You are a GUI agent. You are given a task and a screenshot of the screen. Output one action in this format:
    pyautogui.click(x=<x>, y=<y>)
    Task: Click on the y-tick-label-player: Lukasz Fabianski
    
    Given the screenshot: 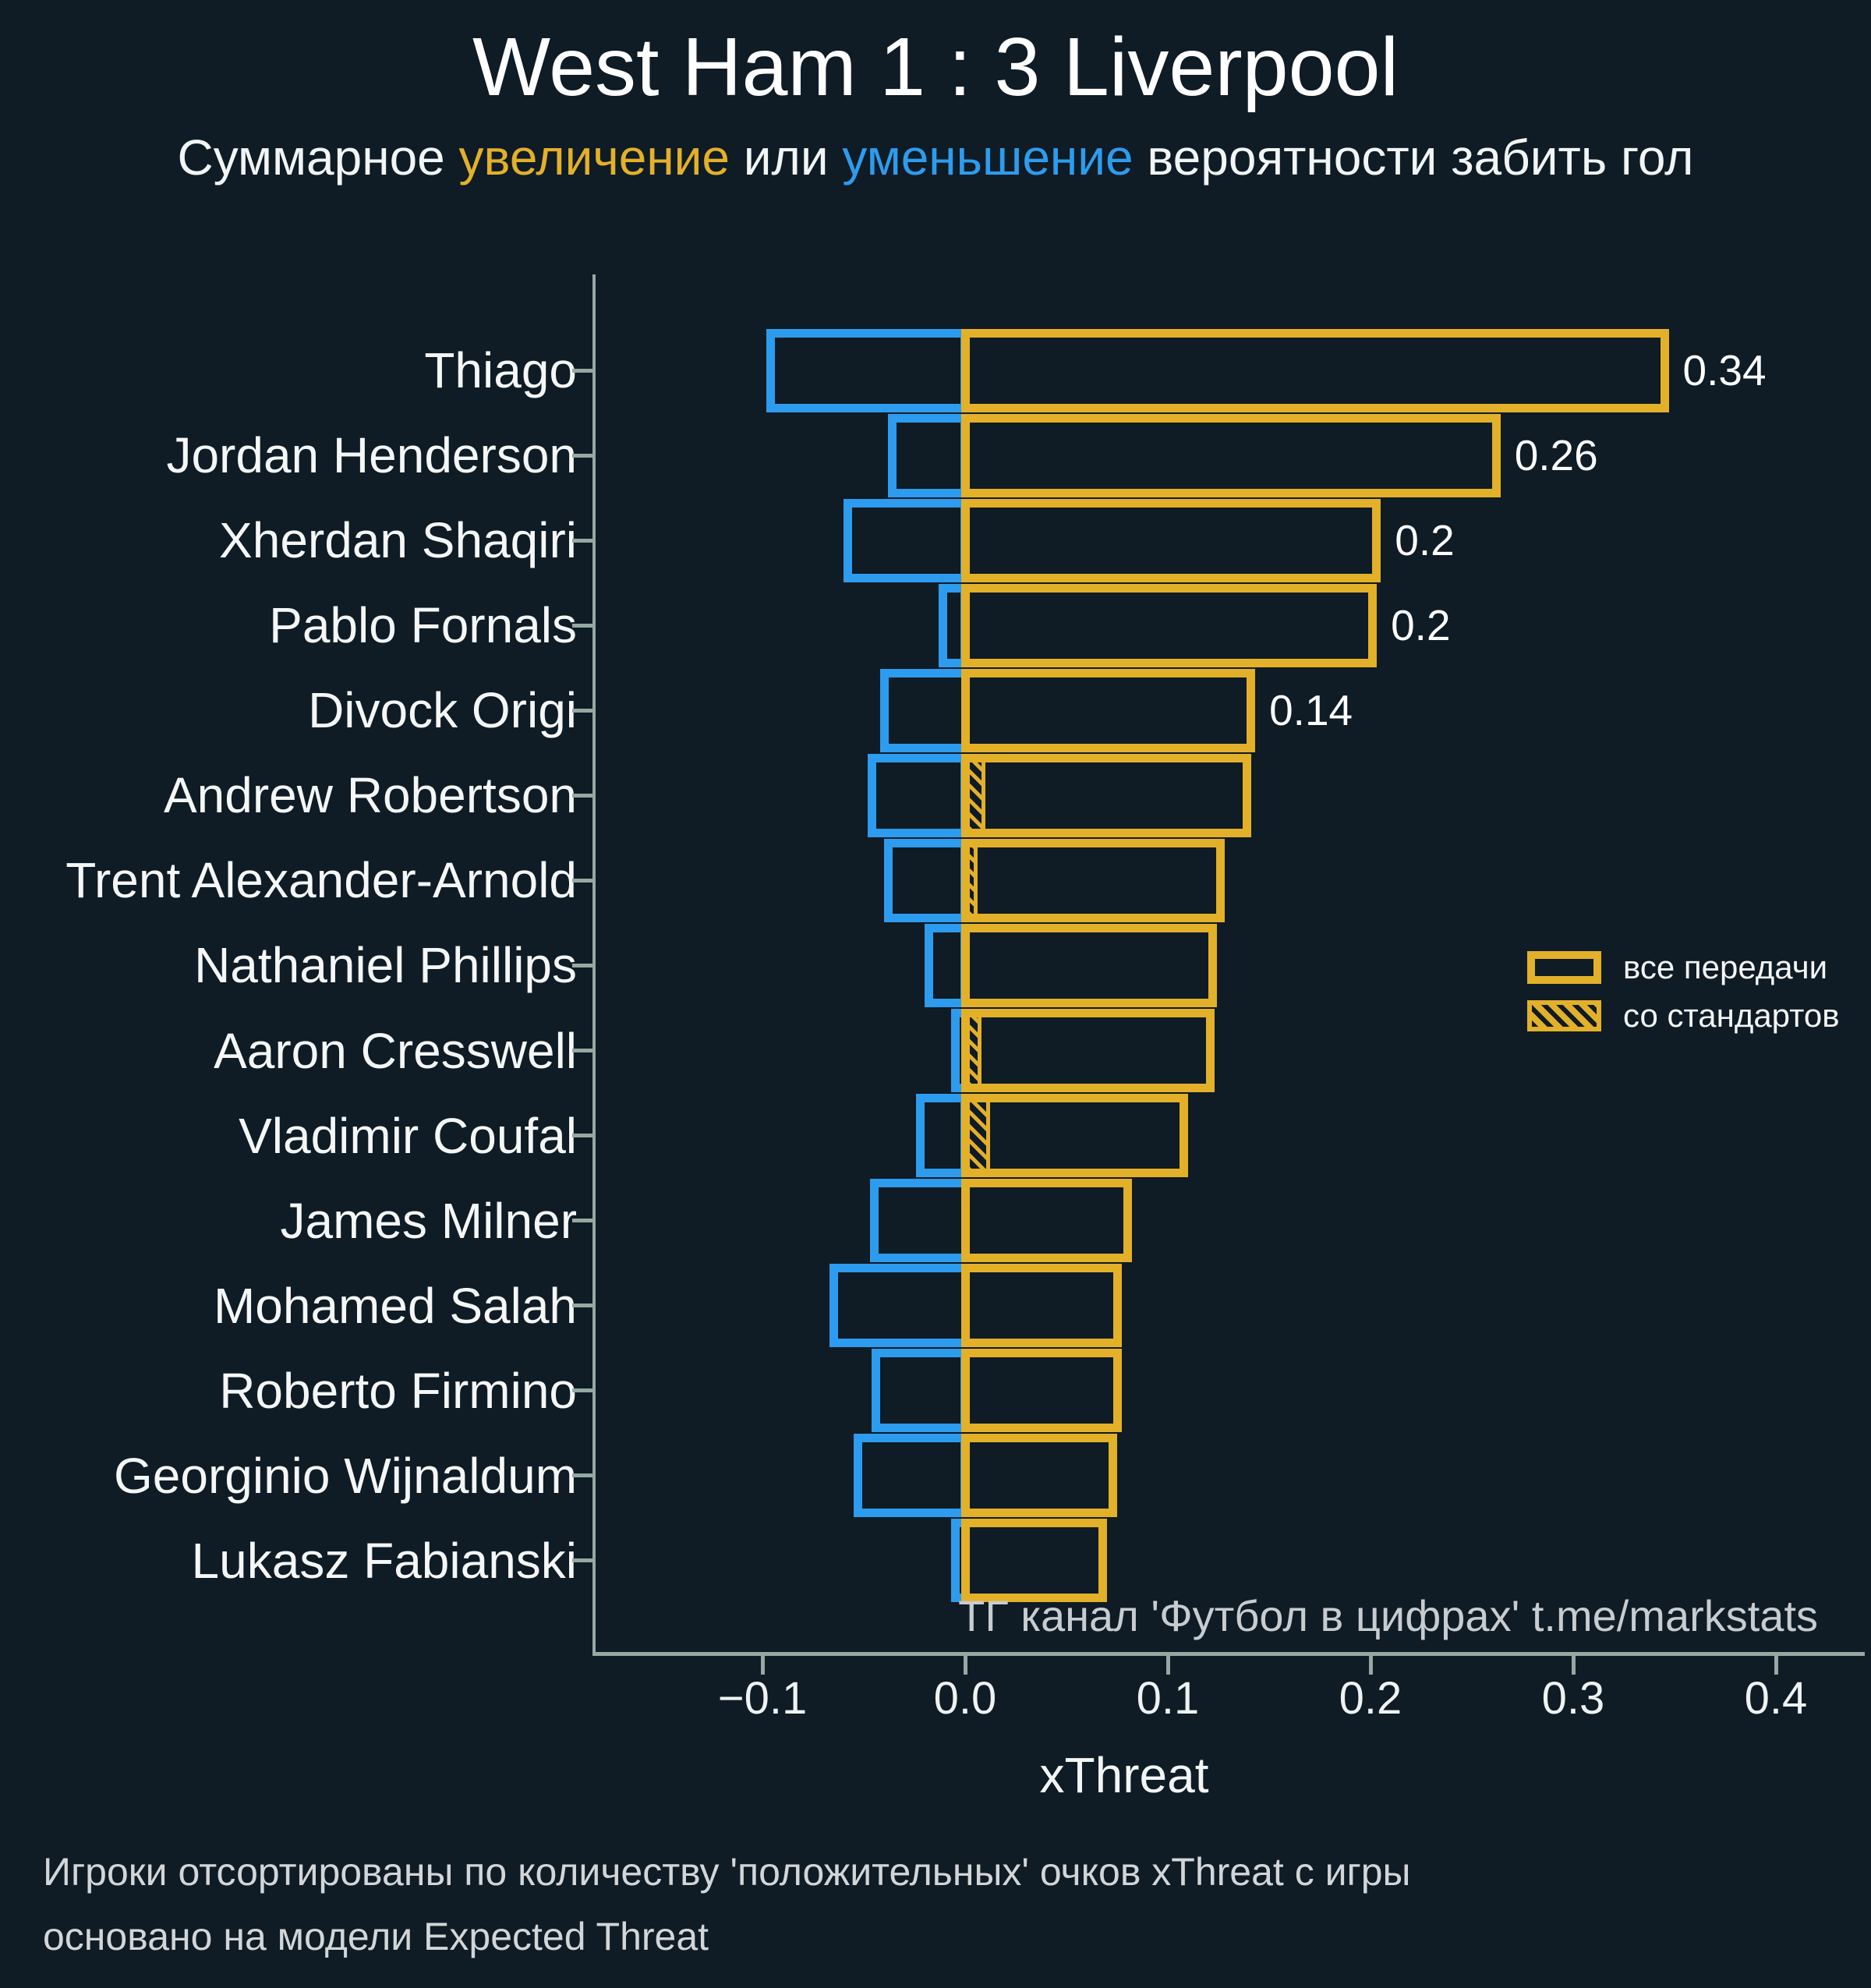 What is the action you would take?
    pyautogui.click(x=384, y=1560)
    